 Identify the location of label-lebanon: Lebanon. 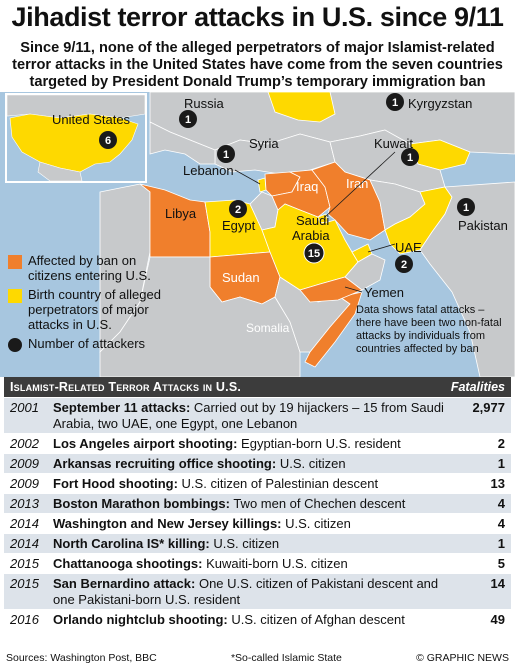
(208, 170).